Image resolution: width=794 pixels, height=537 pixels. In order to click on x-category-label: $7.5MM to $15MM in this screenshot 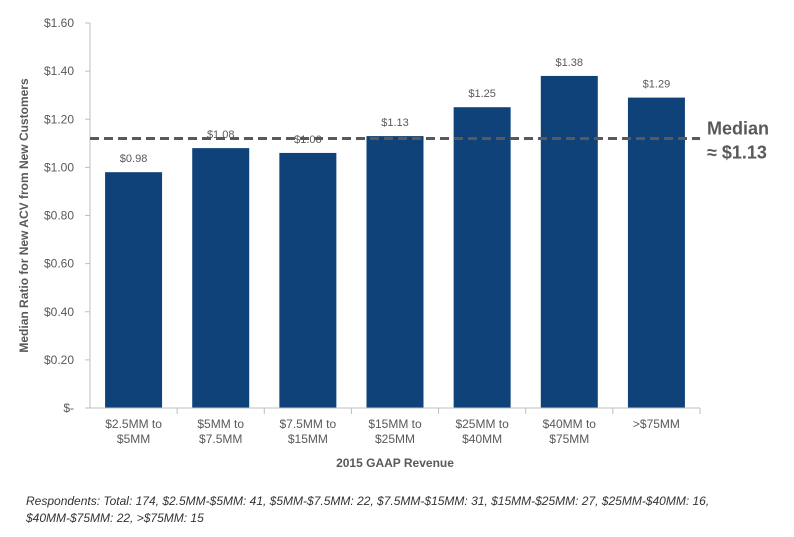, I will do `click(308, 431)`.